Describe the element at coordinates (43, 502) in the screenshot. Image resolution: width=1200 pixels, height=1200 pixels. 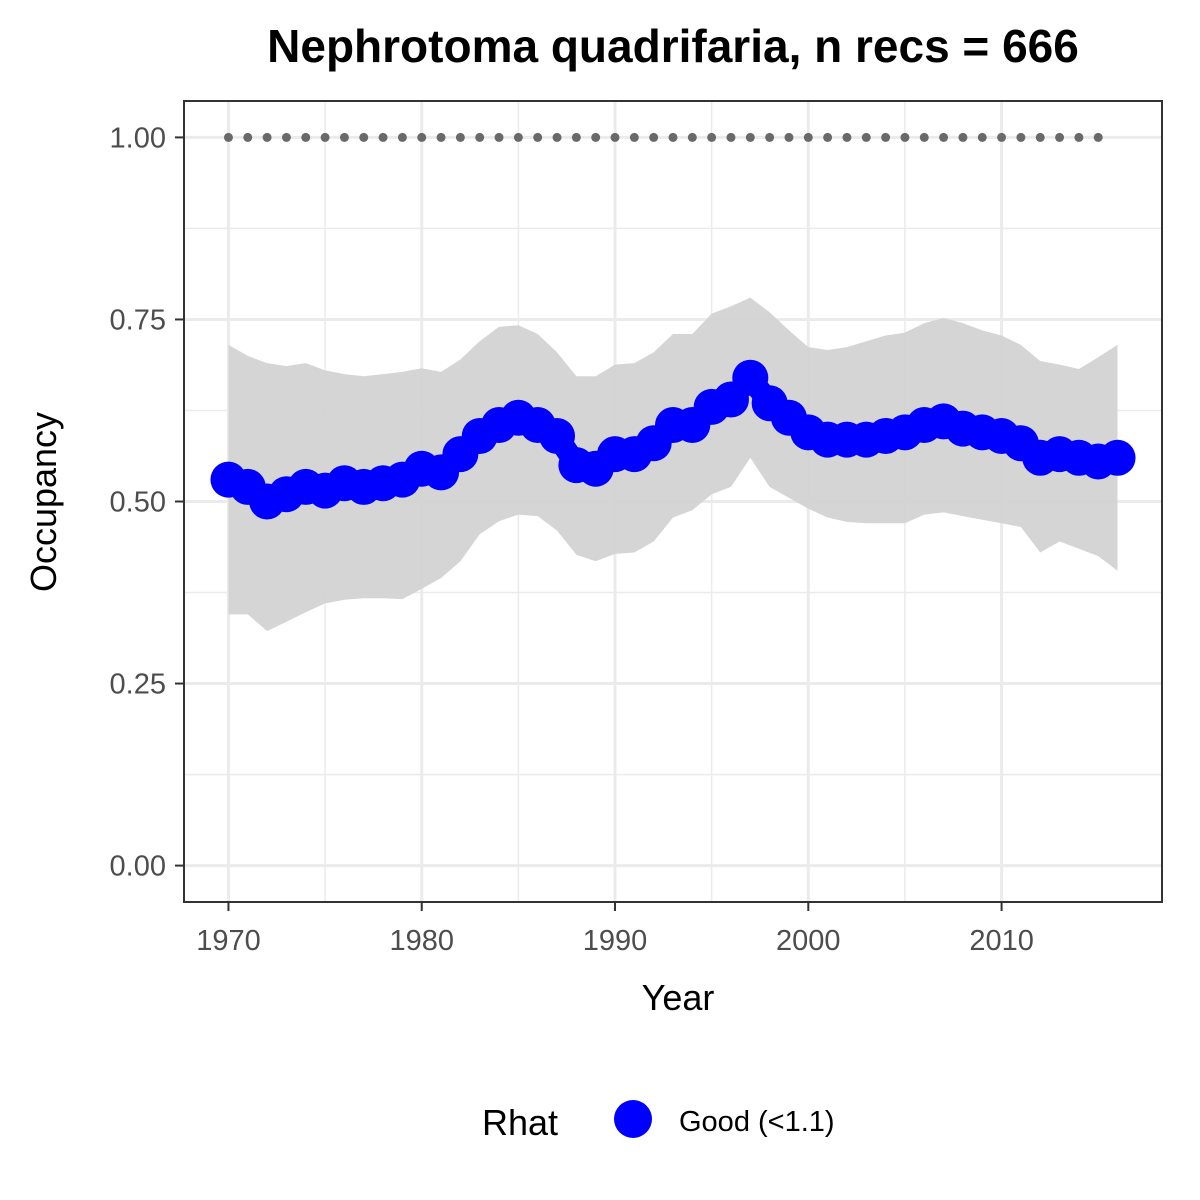
I see `y-axis-title: Occupancy` at that location.